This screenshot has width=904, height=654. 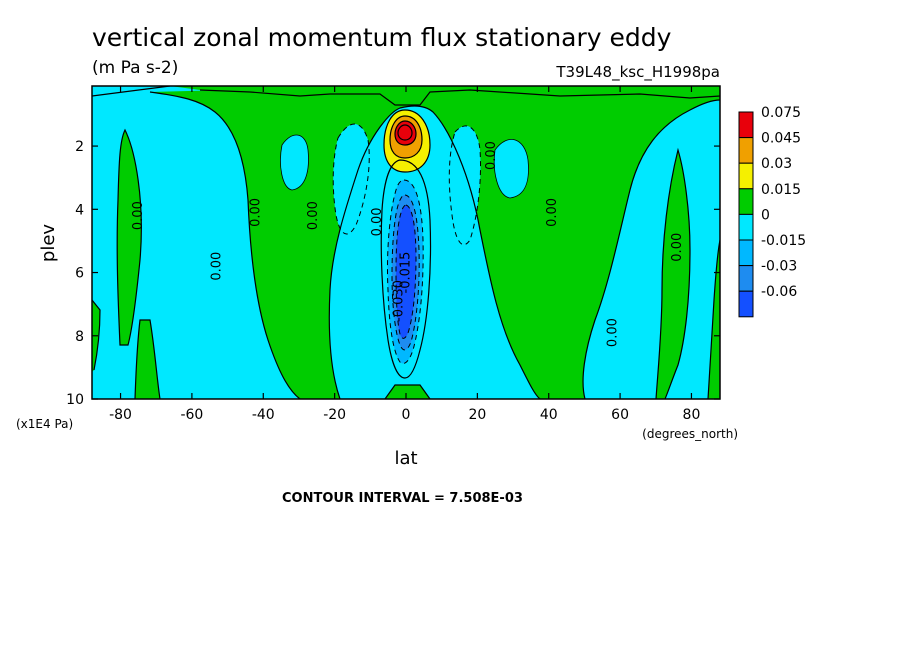 I want to click on field-right-strip, so click(x=673, y=274).